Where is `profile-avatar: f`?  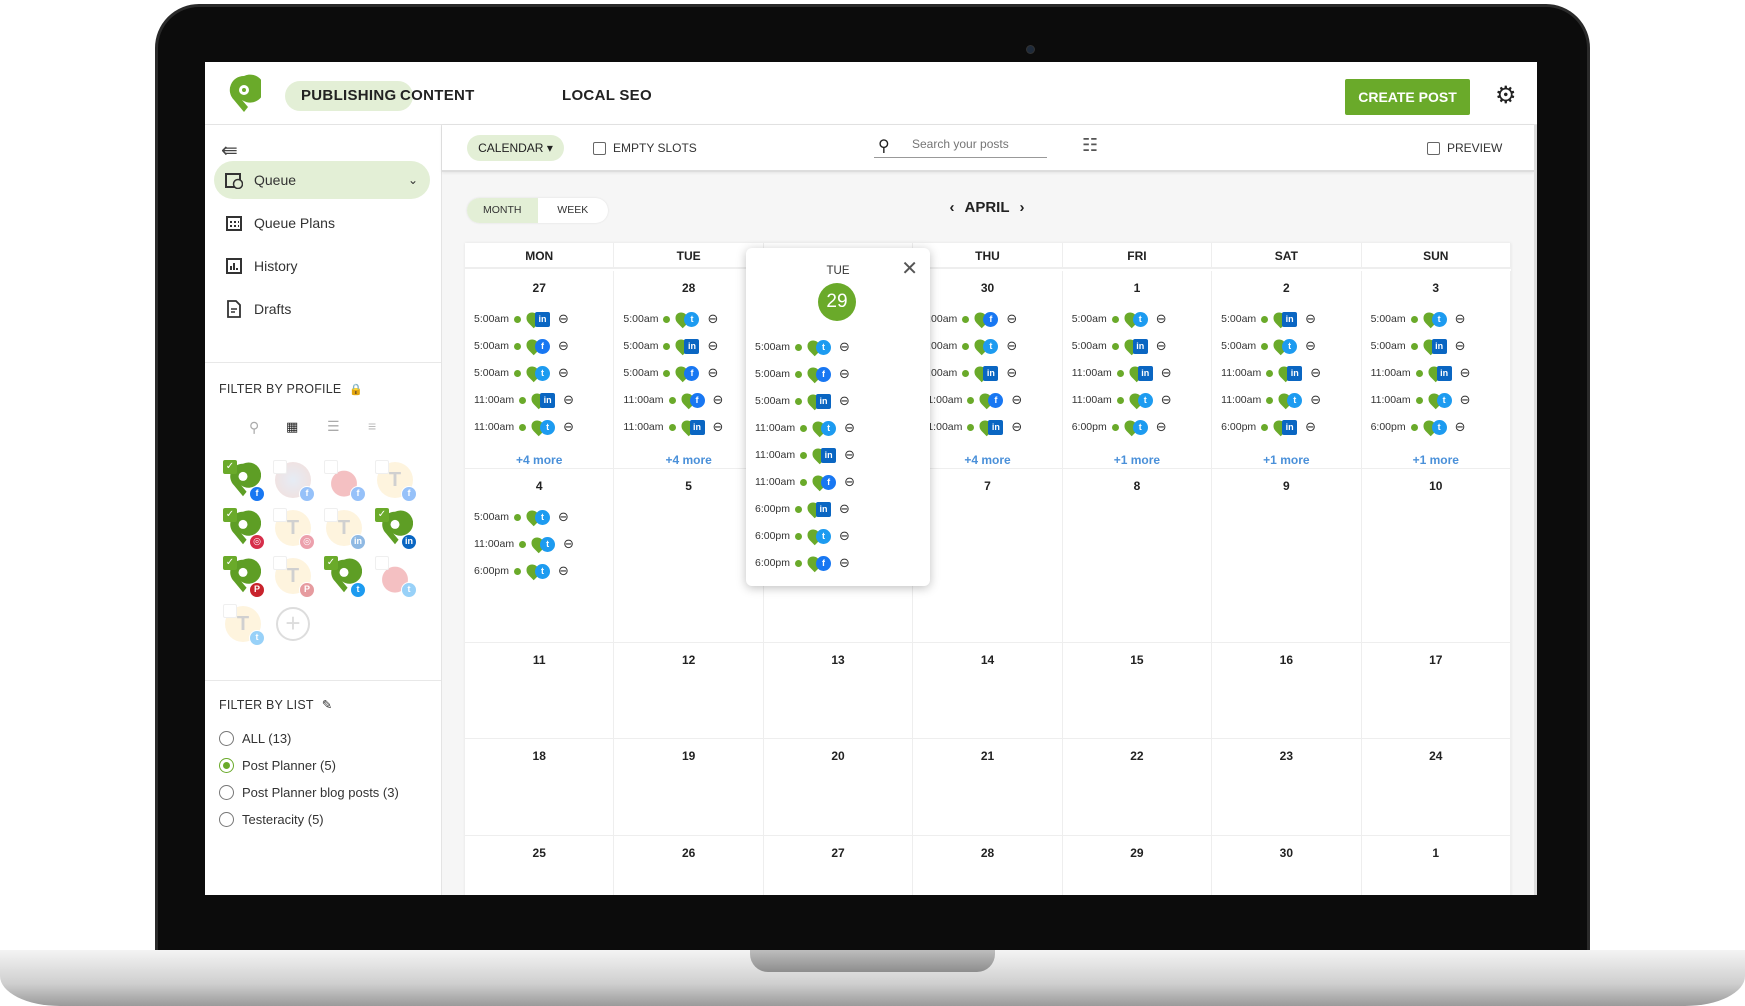
profile-avatar: f is located at coordinates (345, 481).